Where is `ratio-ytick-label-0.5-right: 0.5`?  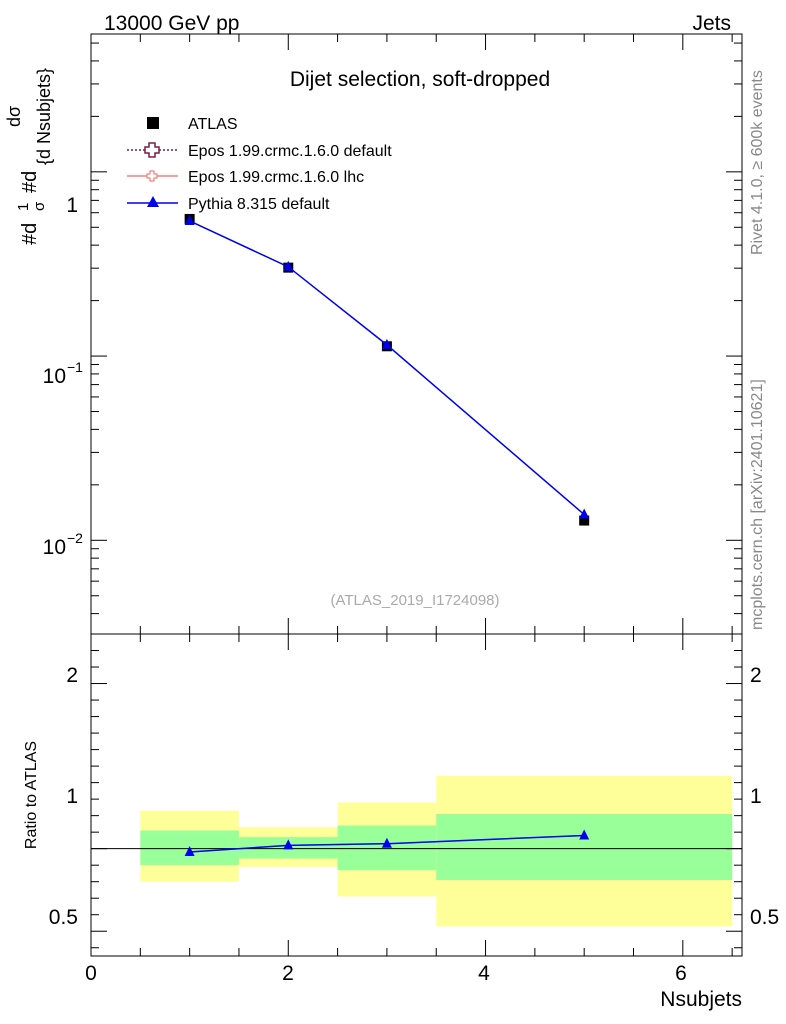 ratio-ytick-label-0.5-right: 0.5 is located at coordinates (764, 917).